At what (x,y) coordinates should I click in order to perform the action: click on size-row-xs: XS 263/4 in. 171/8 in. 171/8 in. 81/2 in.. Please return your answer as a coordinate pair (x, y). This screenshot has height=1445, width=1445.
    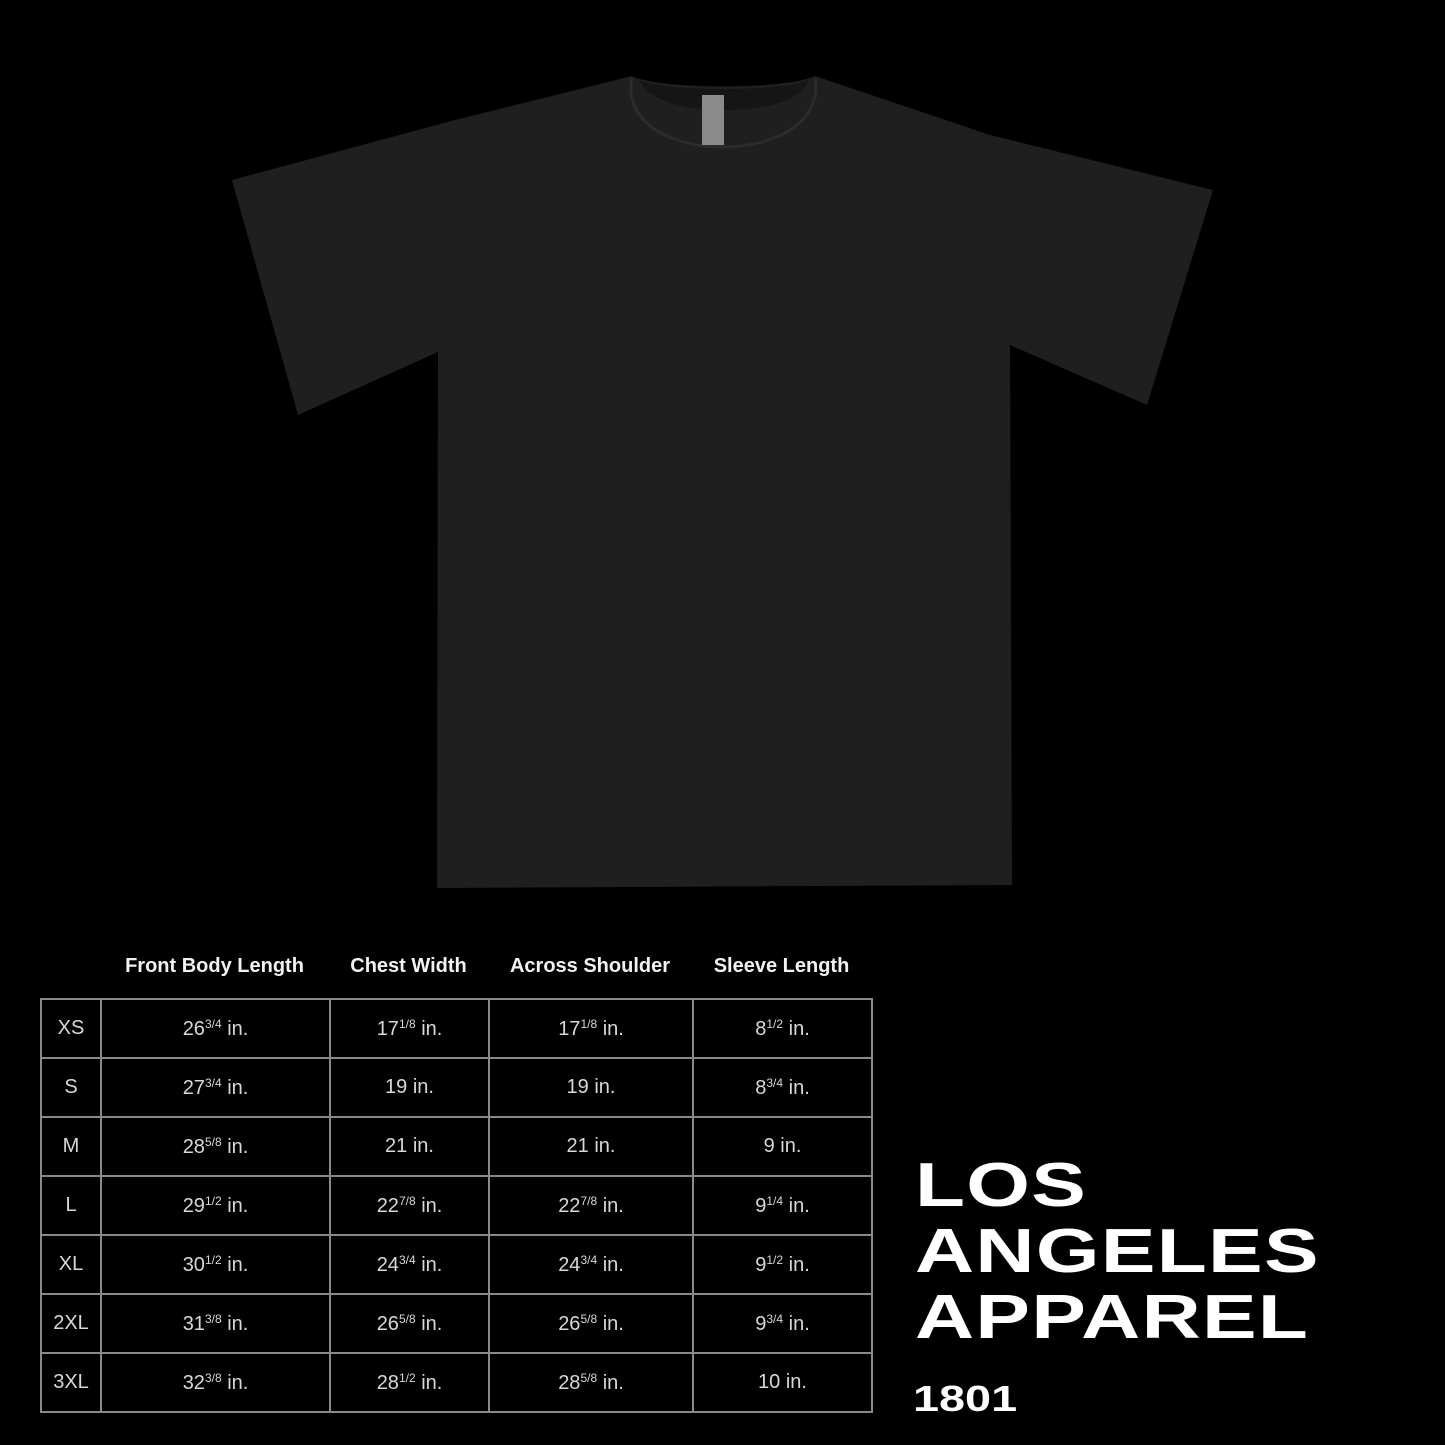
    Looking at the image, I should click on (456, 1028).